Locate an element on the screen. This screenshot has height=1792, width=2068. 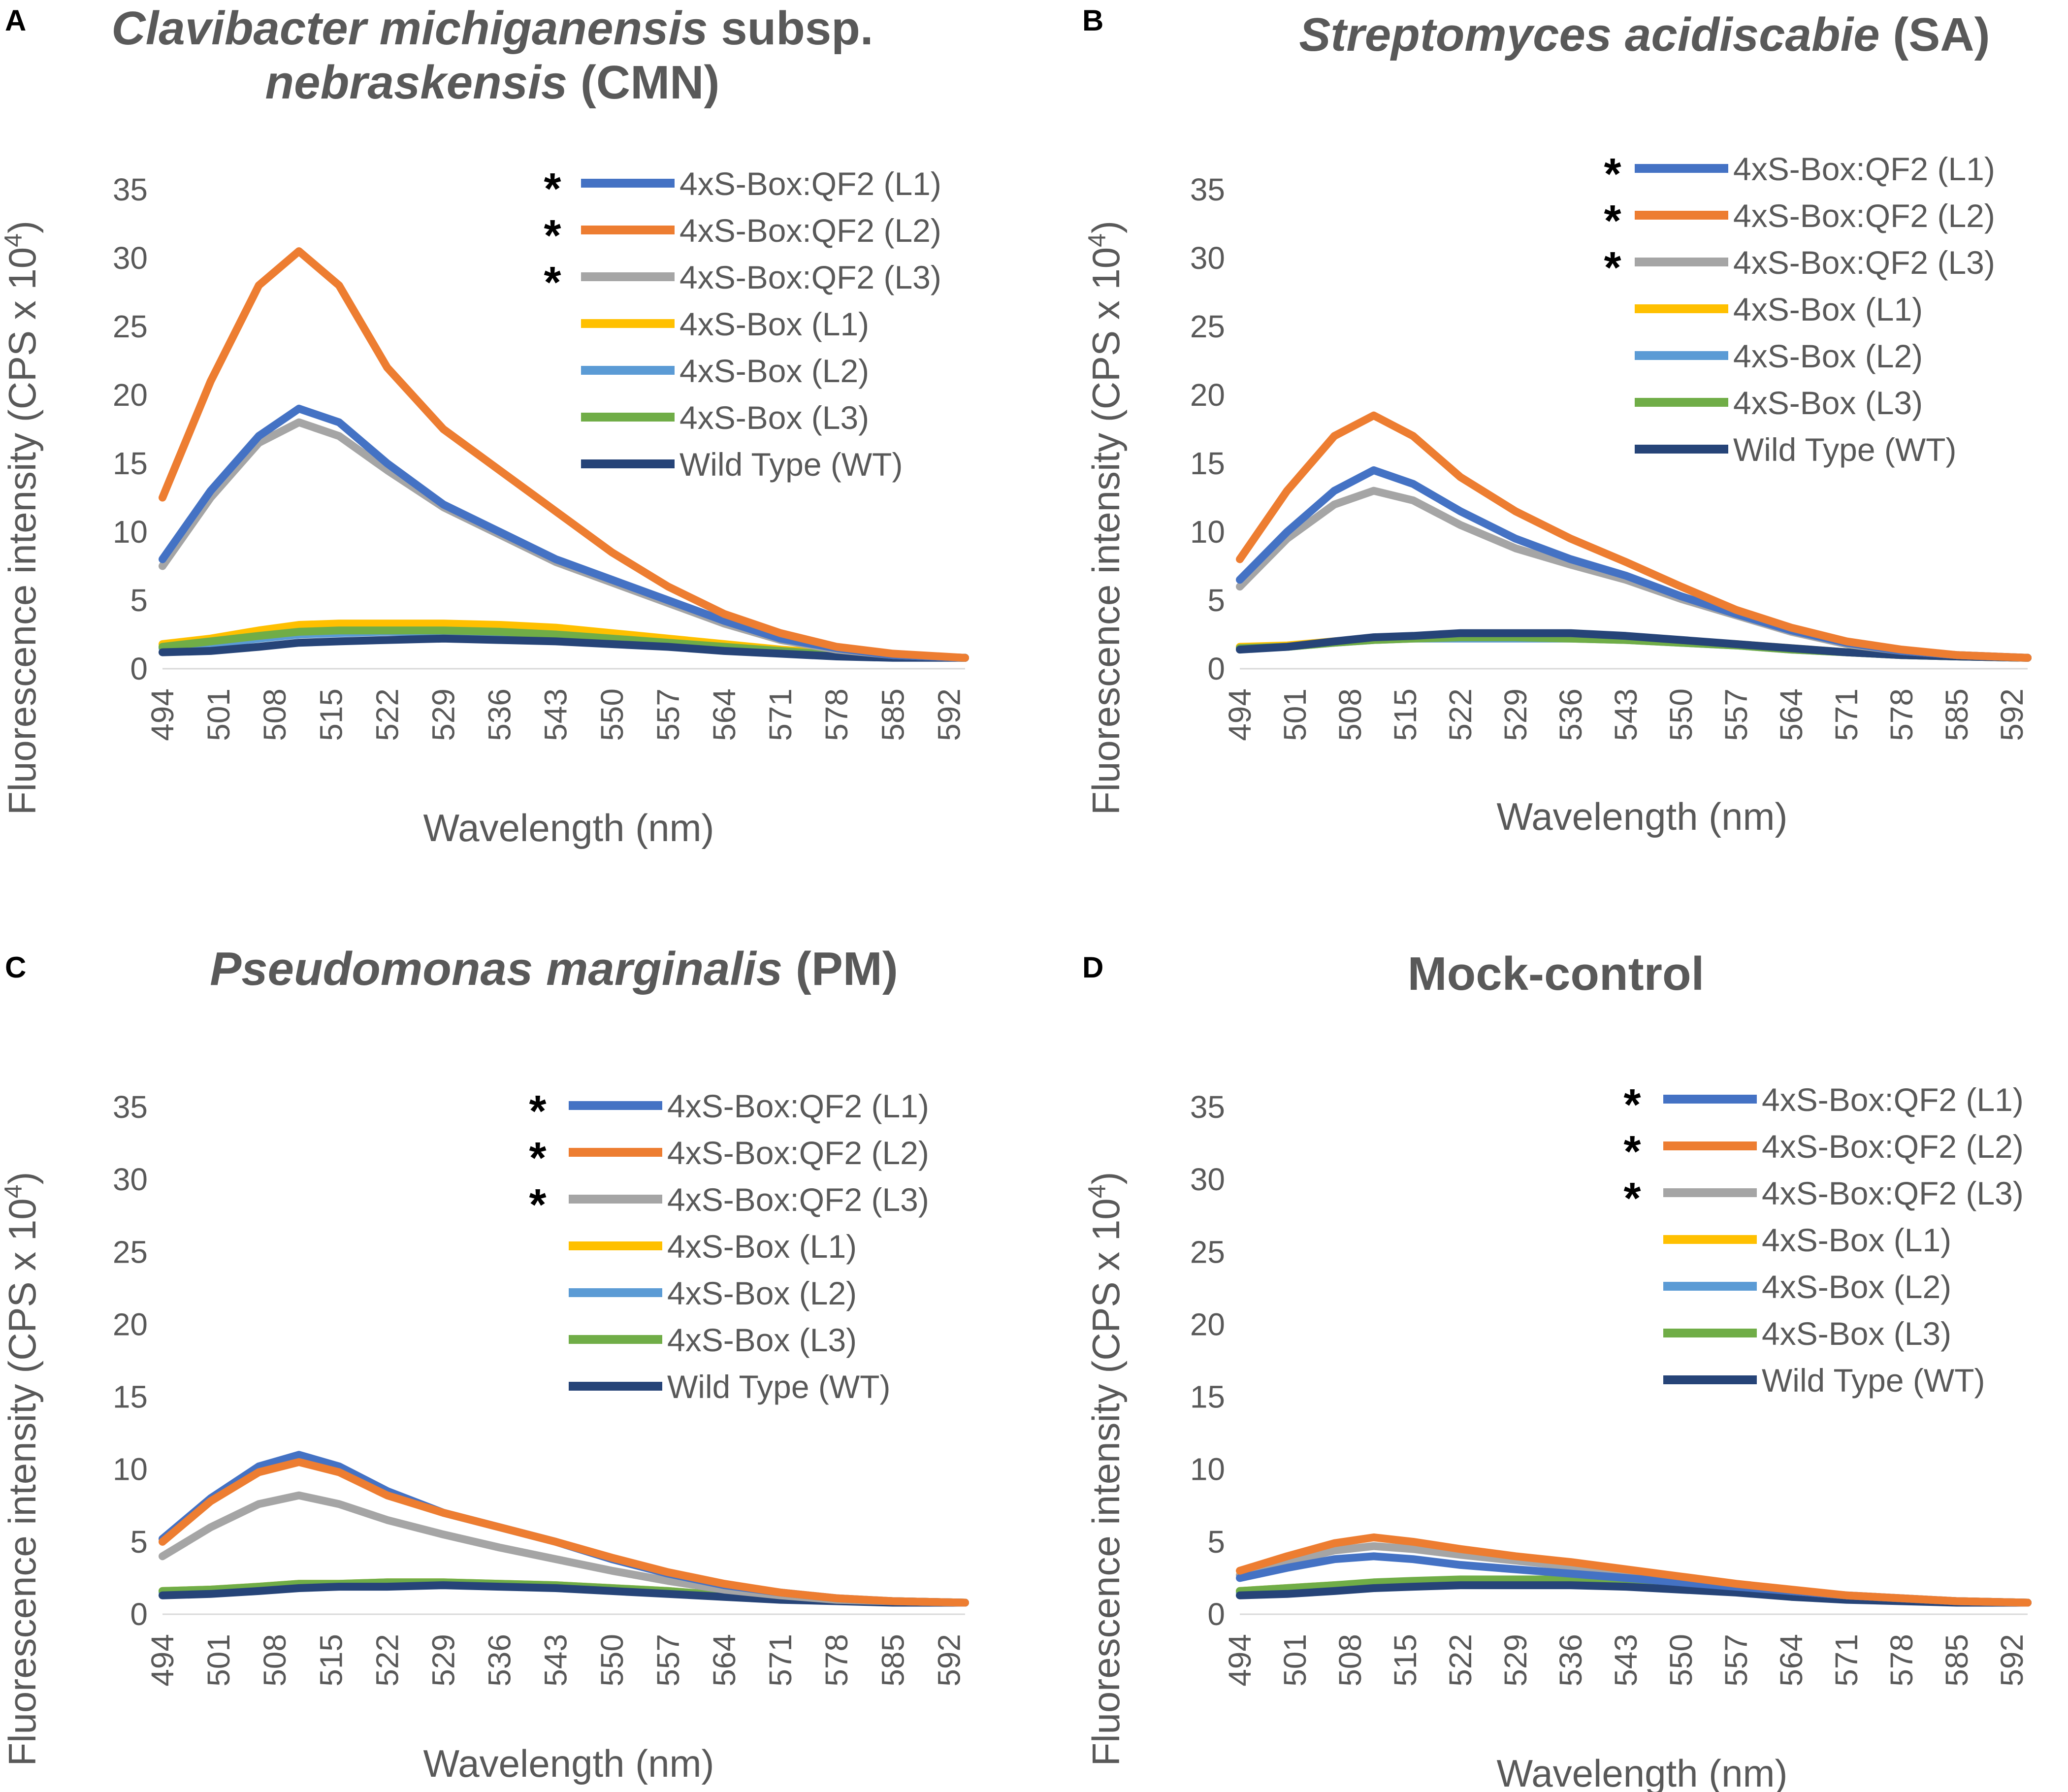
title-abbrev: (CMN) is located at coordinates (643, 83).